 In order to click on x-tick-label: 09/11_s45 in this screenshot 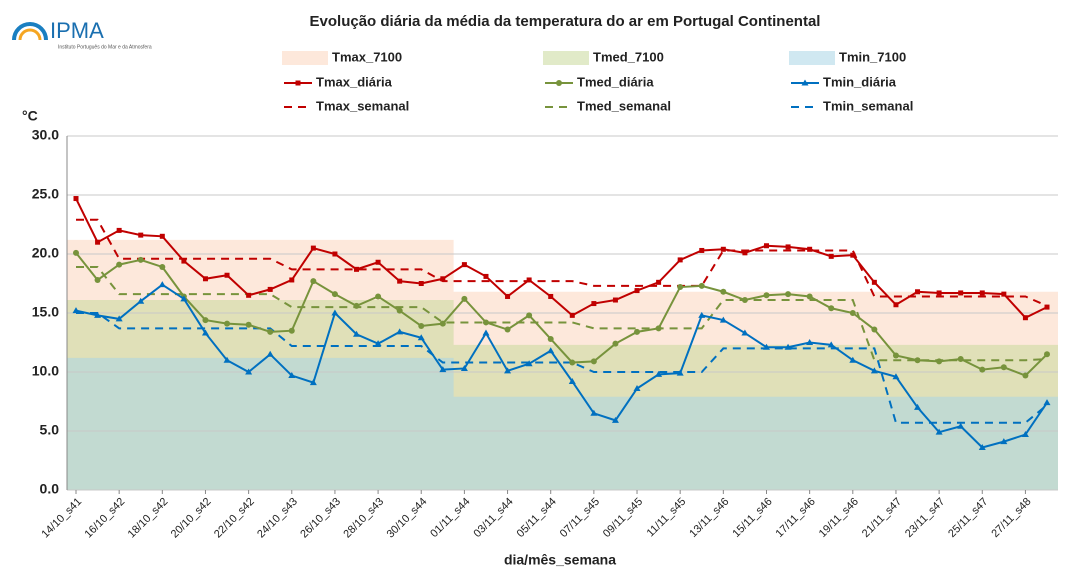, I will do `click(623, 518)`.